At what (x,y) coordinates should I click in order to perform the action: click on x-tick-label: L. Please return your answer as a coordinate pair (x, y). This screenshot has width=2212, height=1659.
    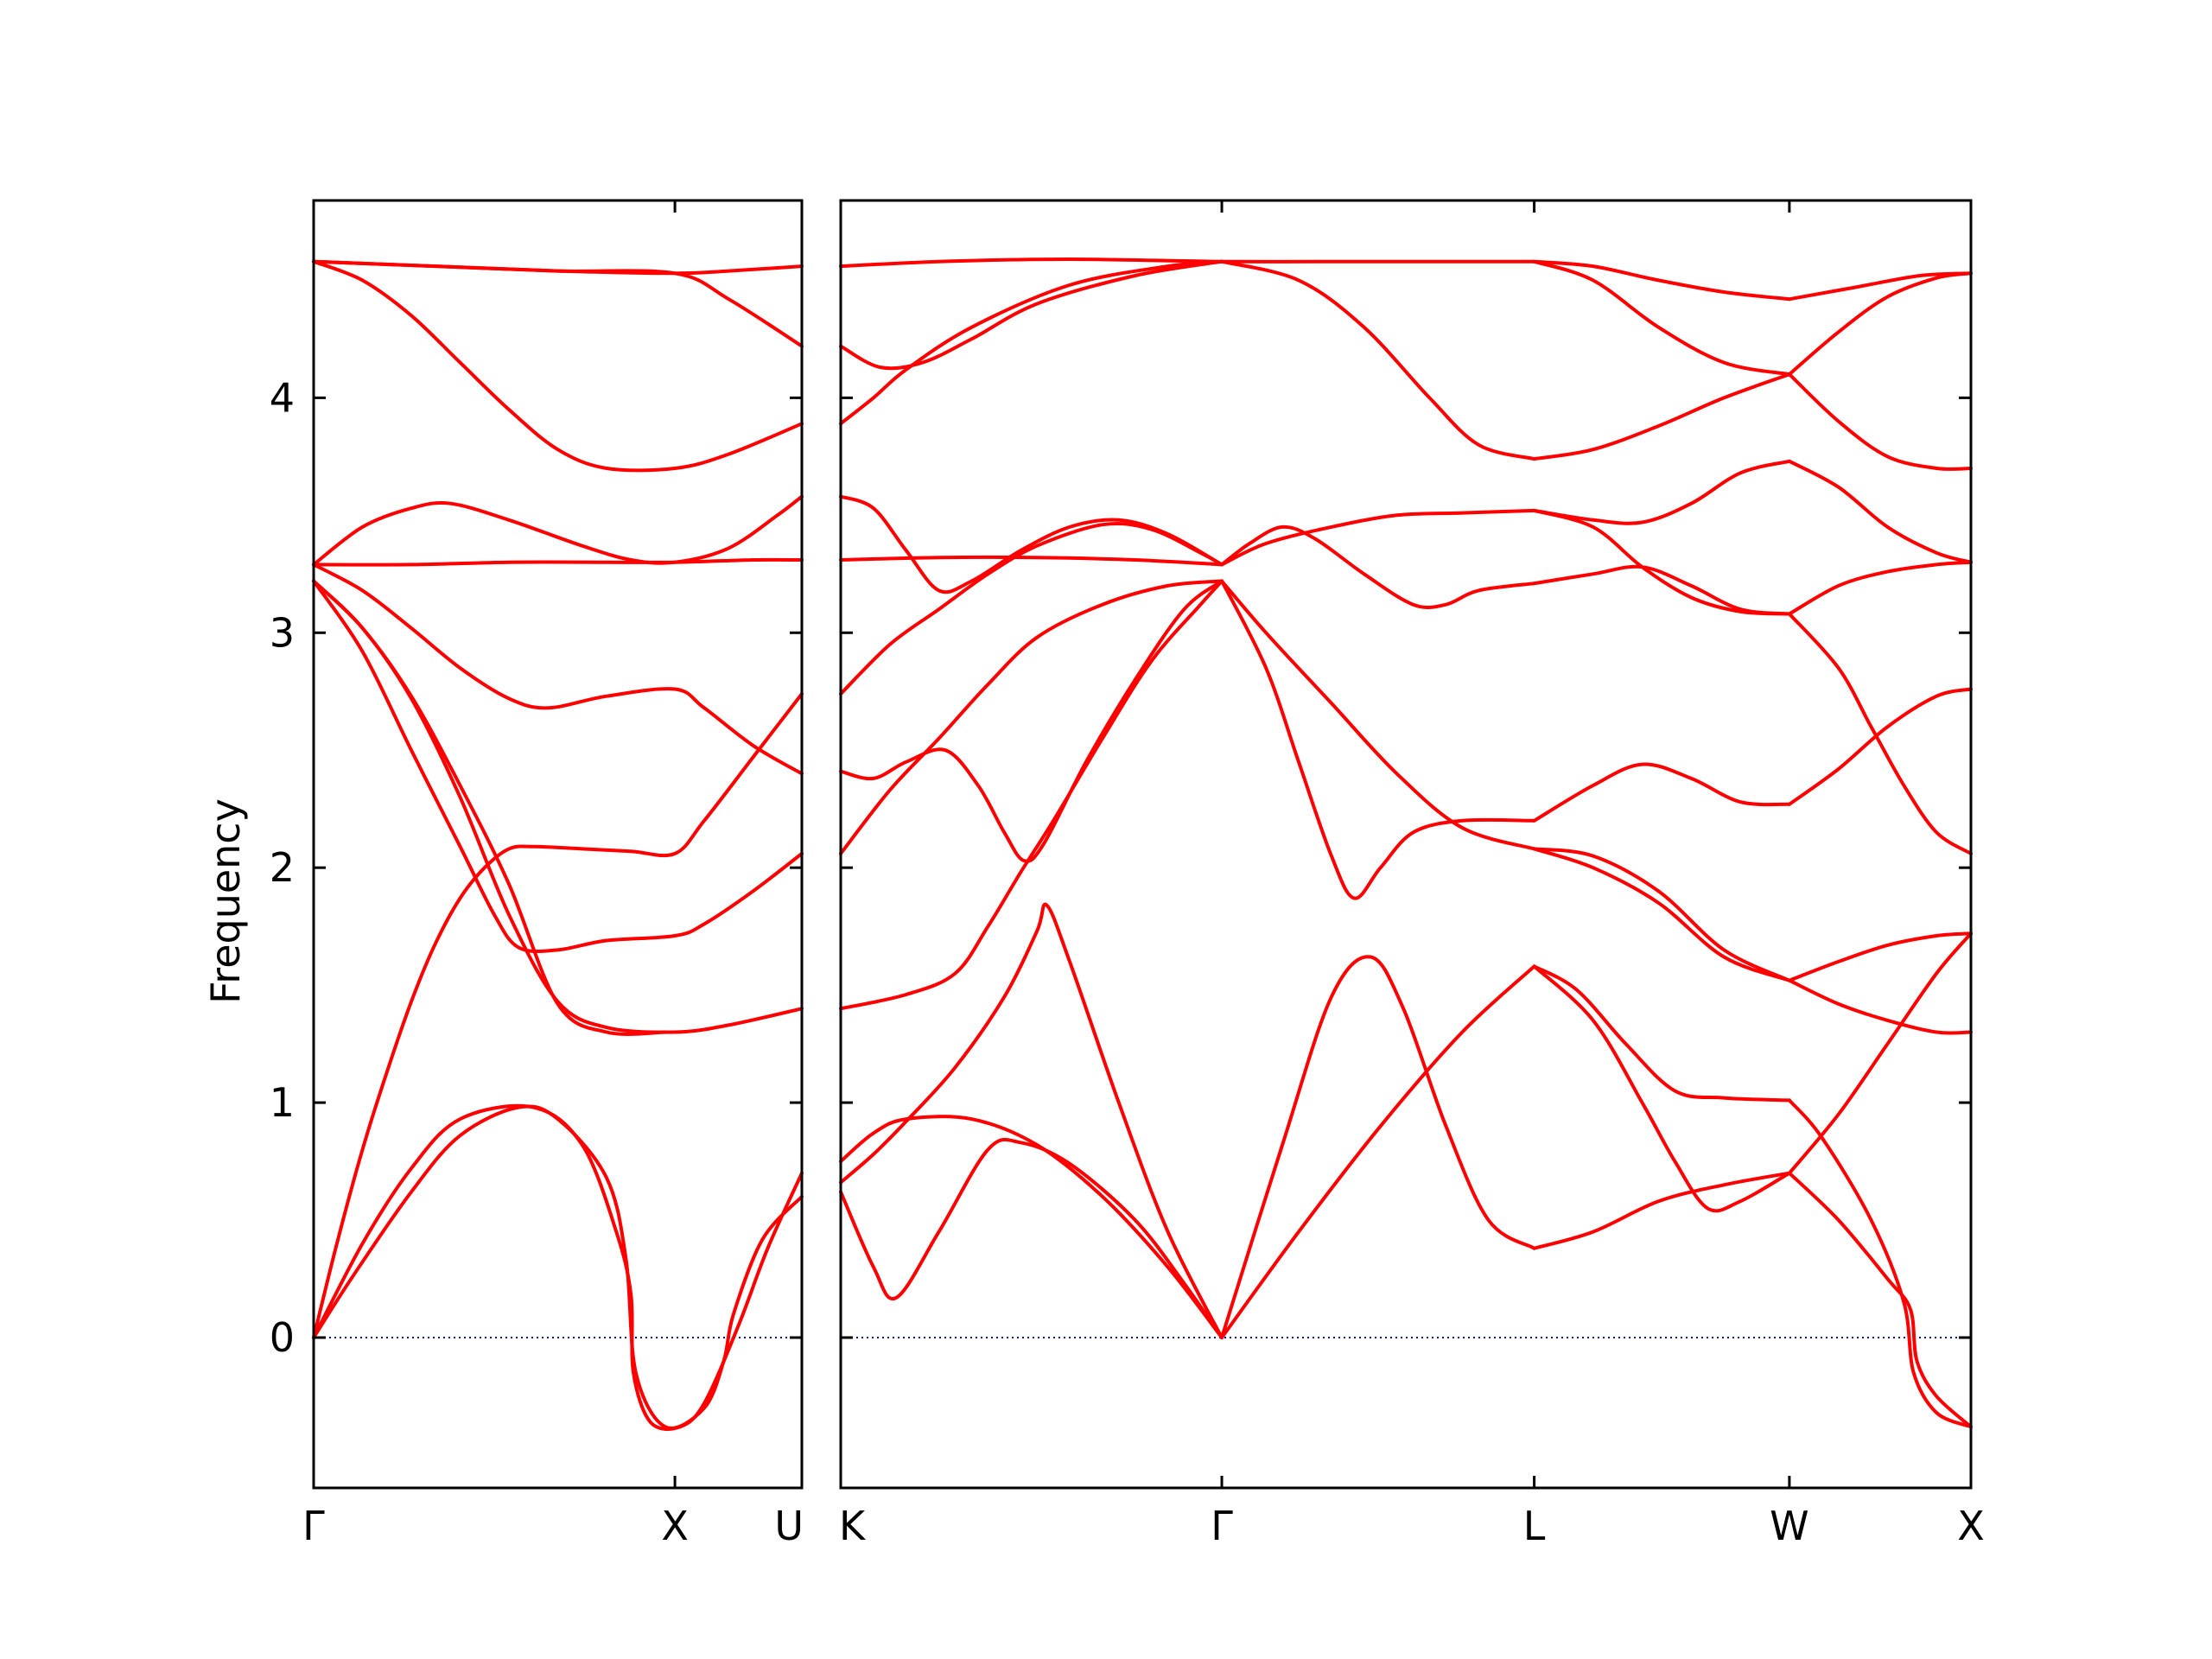
    Looking at the image, I should click on (1534, 1526).